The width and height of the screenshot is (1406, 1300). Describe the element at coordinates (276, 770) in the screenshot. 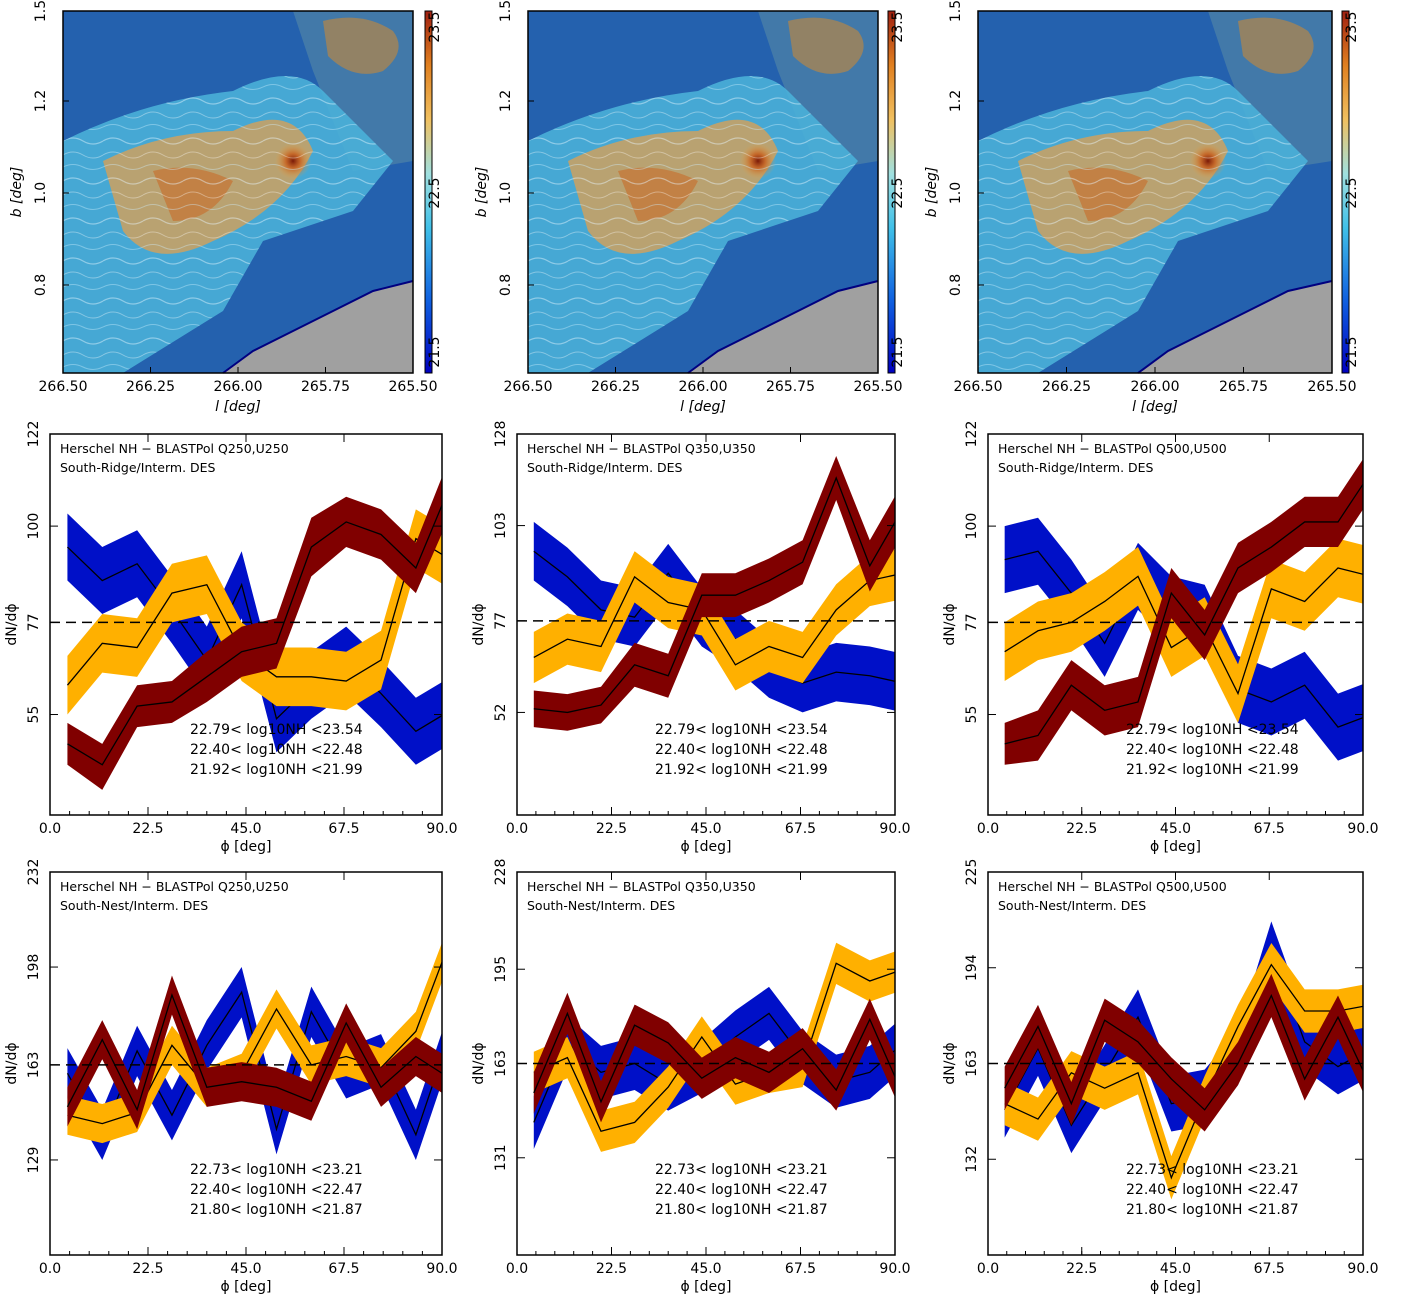

I see `legend-entry: 21.92< log10NH <21.99` at that location.